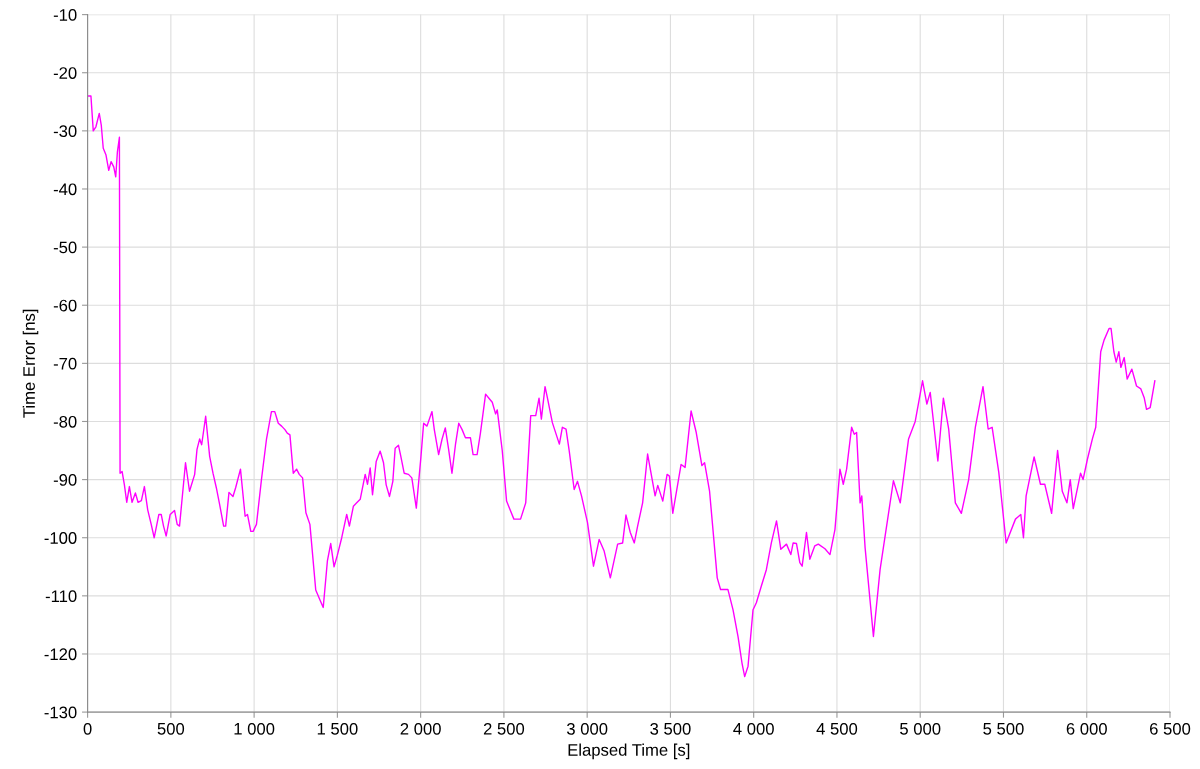 Image resolution: width=1200 pixels, height=769 pixels. I want to click on x-tick-label: 2 500, so click(504, 728).